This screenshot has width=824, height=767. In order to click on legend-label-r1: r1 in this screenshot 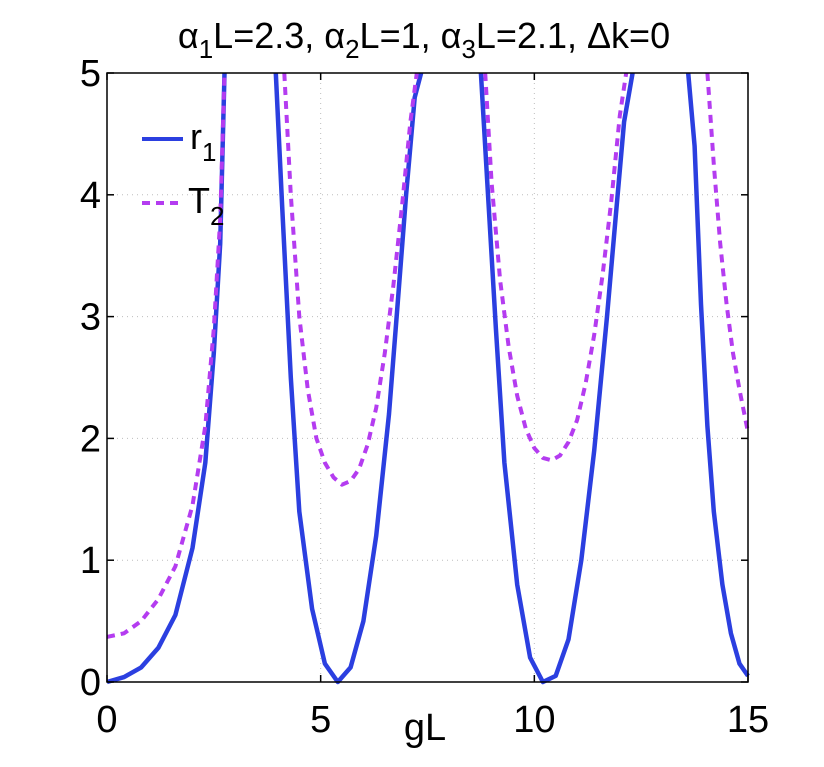, I will do `click(203, 141)`.